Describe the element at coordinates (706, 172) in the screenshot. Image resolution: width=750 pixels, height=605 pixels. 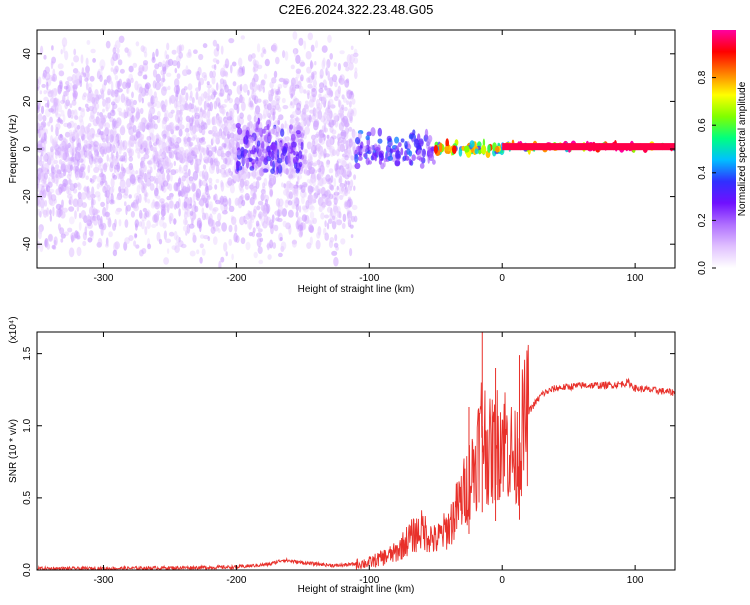
I see `colorbar-ticks: 0.0 0.2 0.4 0.6 0.8` at that location.